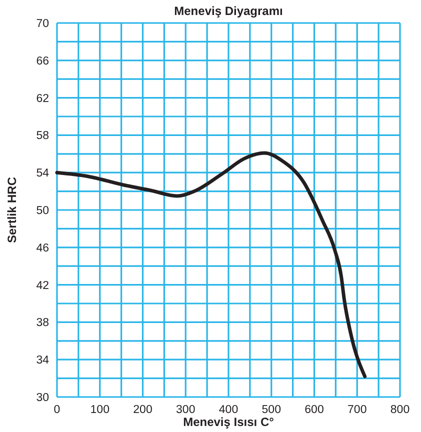  Describe the element at coordinates (42, 286) in the screenshot. I see `y-tick-label: 42` at that location.